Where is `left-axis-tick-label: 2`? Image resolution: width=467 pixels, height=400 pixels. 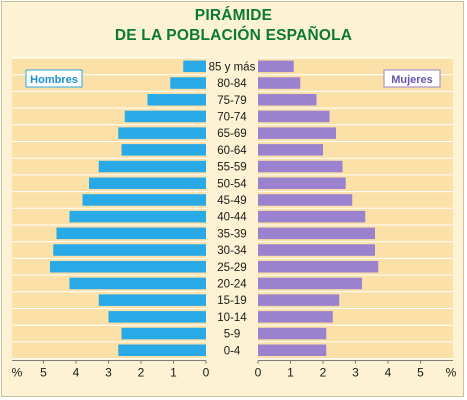 left-axis-tick-label: 2 is located at coordinates (141, 373).